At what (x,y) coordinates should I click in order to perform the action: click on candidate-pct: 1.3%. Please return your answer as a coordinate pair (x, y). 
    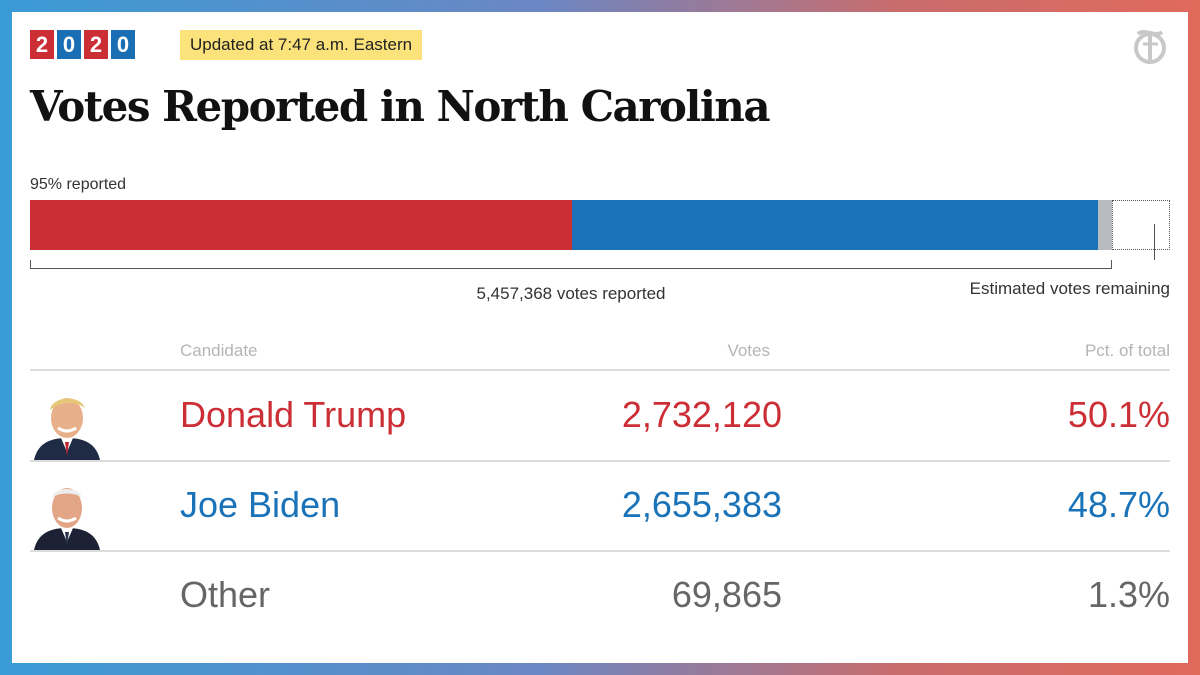
    Looking at the image, I should click on (1128, 594).